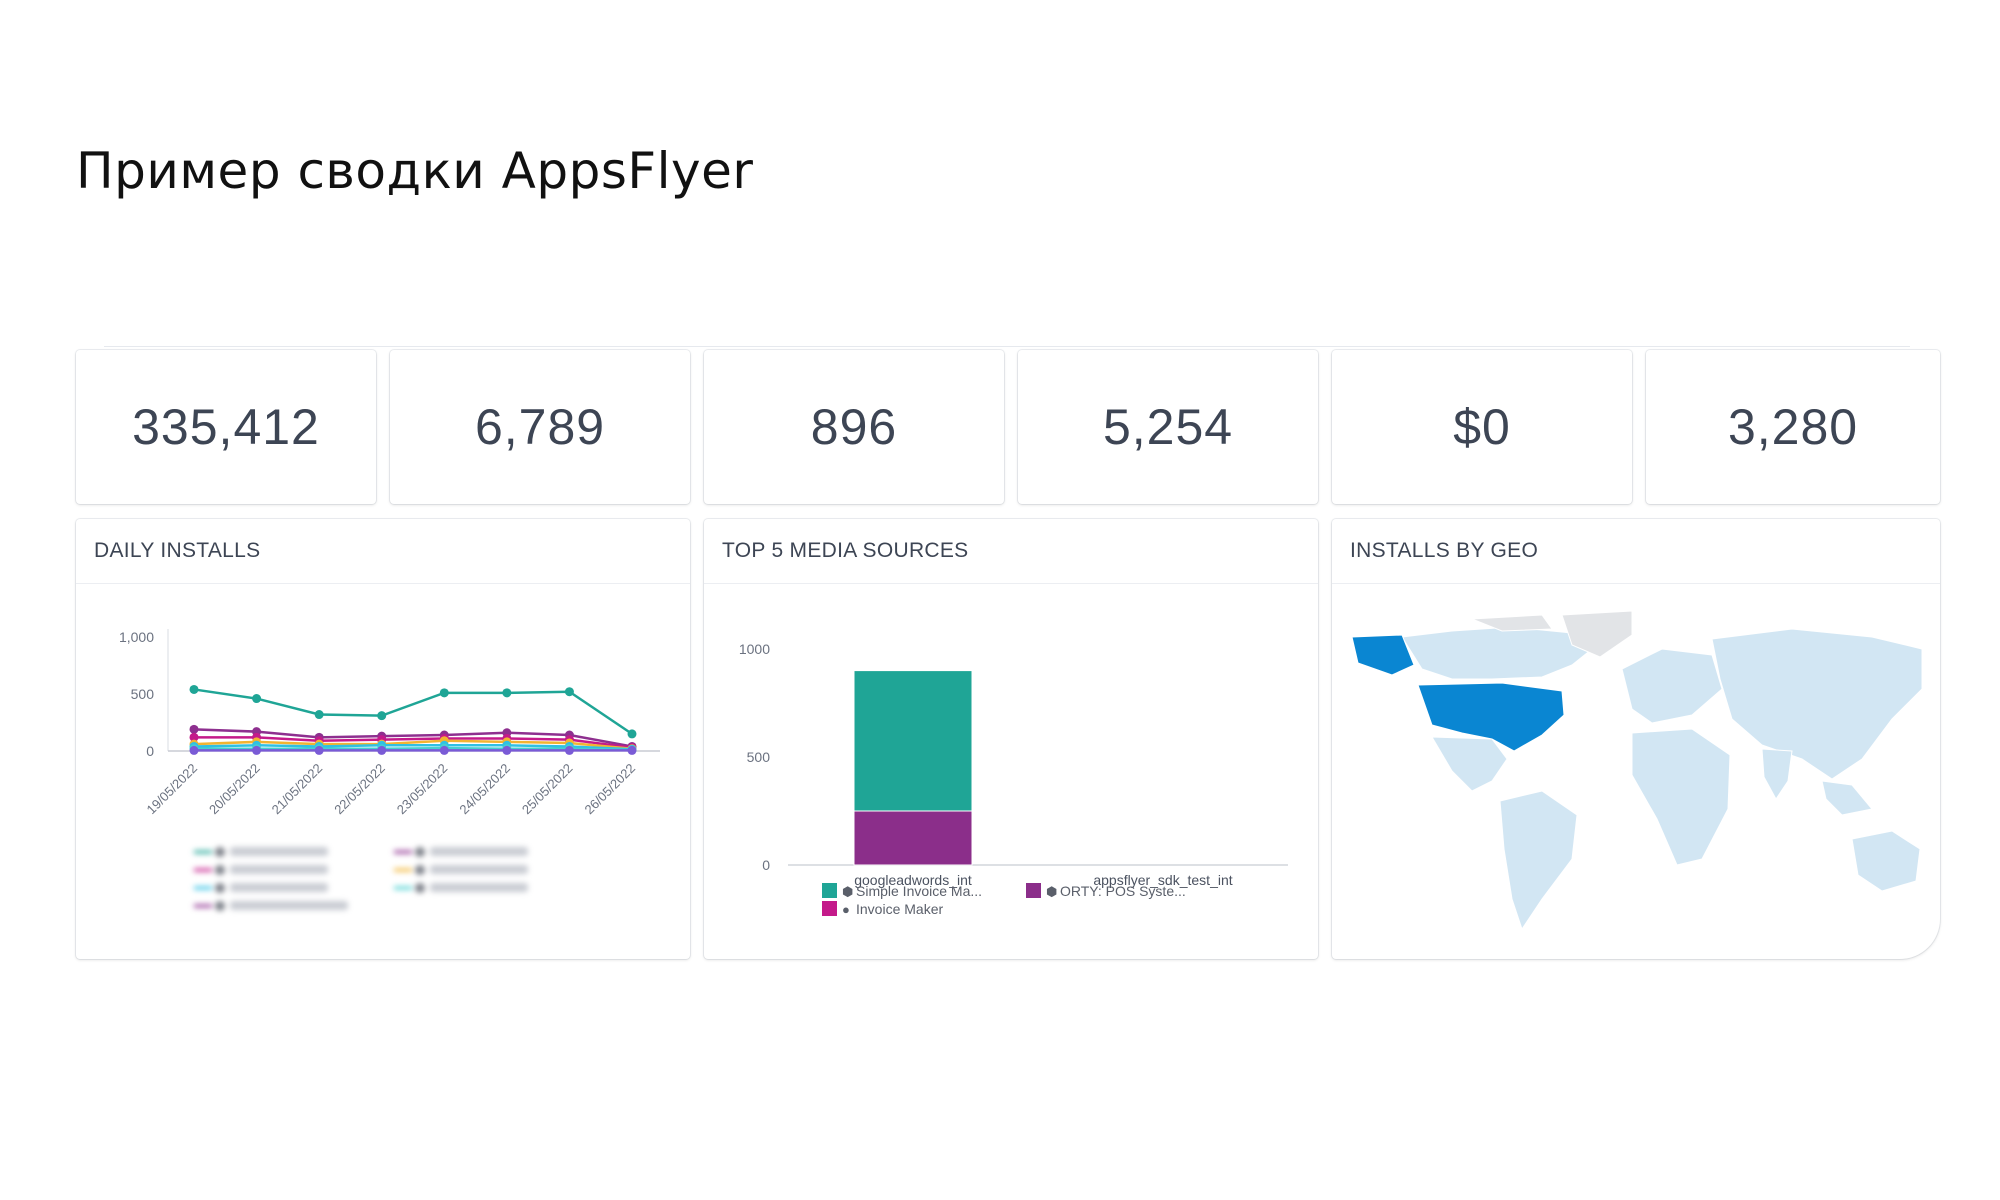  I want to click on x-tick-label: 21/05/2022, so click(297, 789).